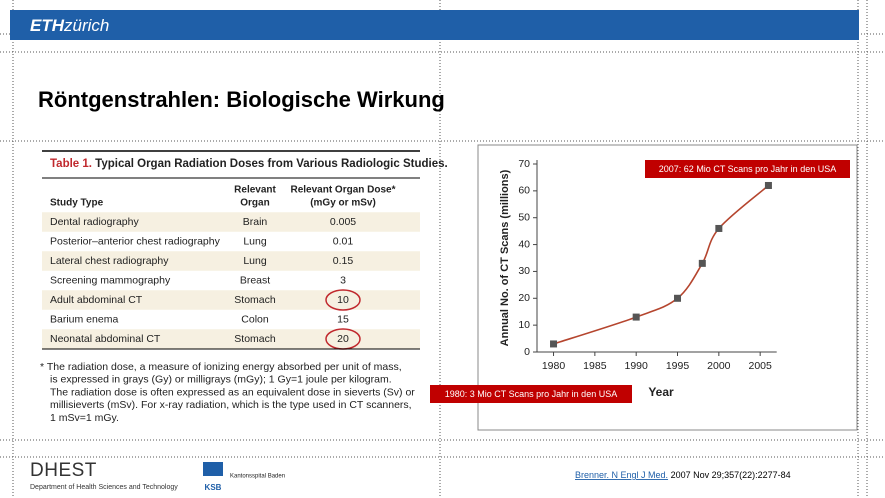  What do you see at coordinates (343, 339) in the screenshot?
I see `table-cell: 20` at bounding box center [343, 339].